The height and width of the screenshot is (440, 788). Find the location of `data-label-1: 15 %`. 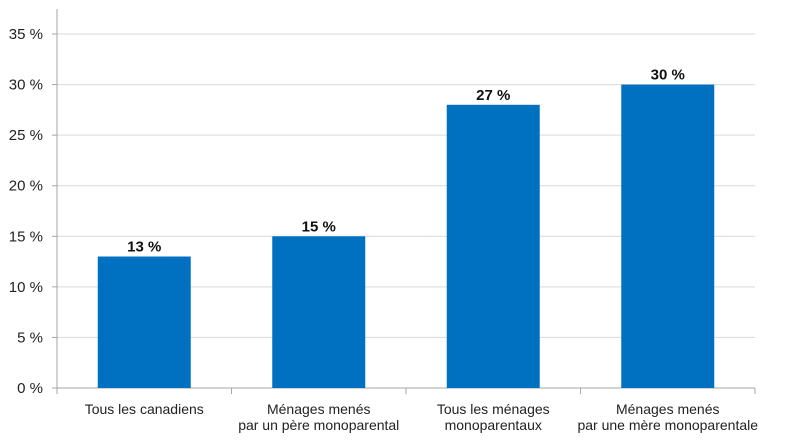

data-label-1: 15 % is located at coordinates (319, 226).